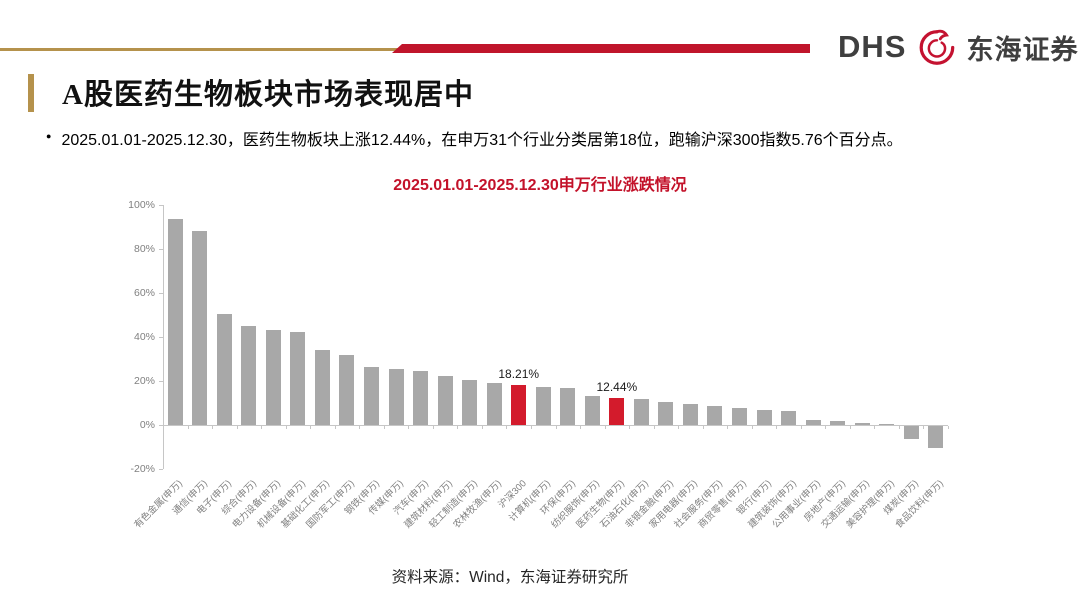  I want to click on x-axis-line, so click(555, 425).